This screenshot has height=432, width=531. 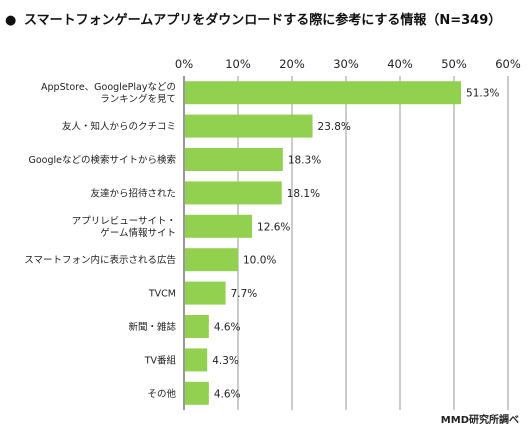 I want to click on category-label-line: Googleなどの検索サイトから検索, so click(x=102, y=160).